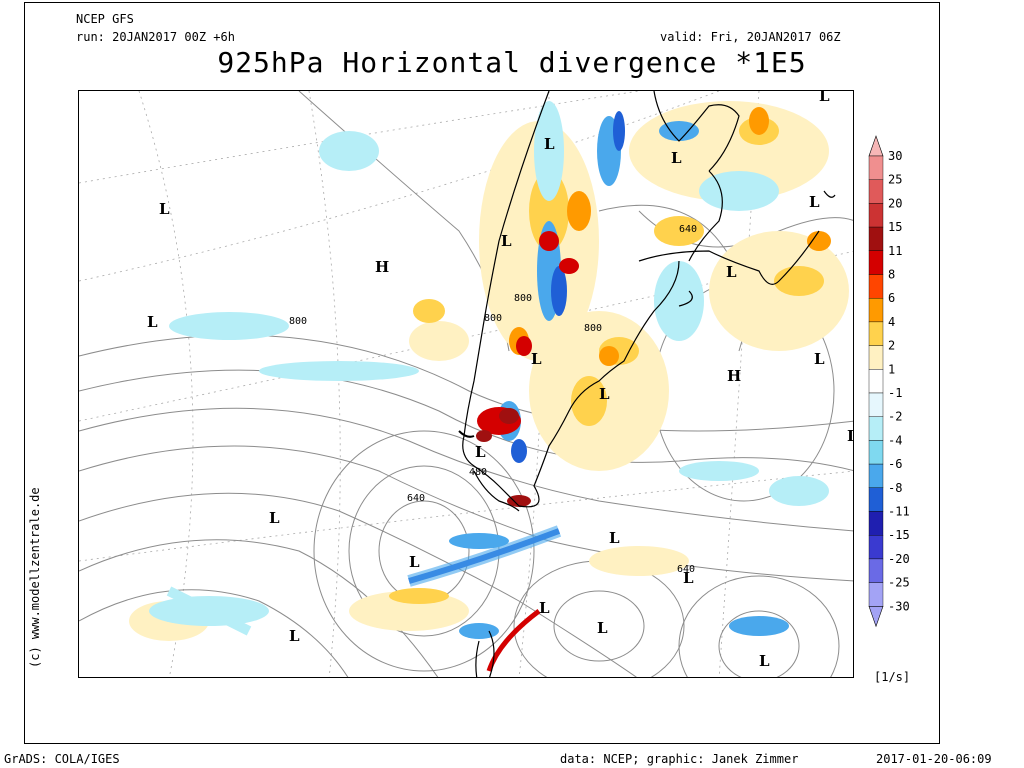 The width and height of the screenshot is (1024, 768). What do you see at coordinates (876, 146) in the screenshot?
I see `colorbar-top-arrow` at bounding box center [876, 146].